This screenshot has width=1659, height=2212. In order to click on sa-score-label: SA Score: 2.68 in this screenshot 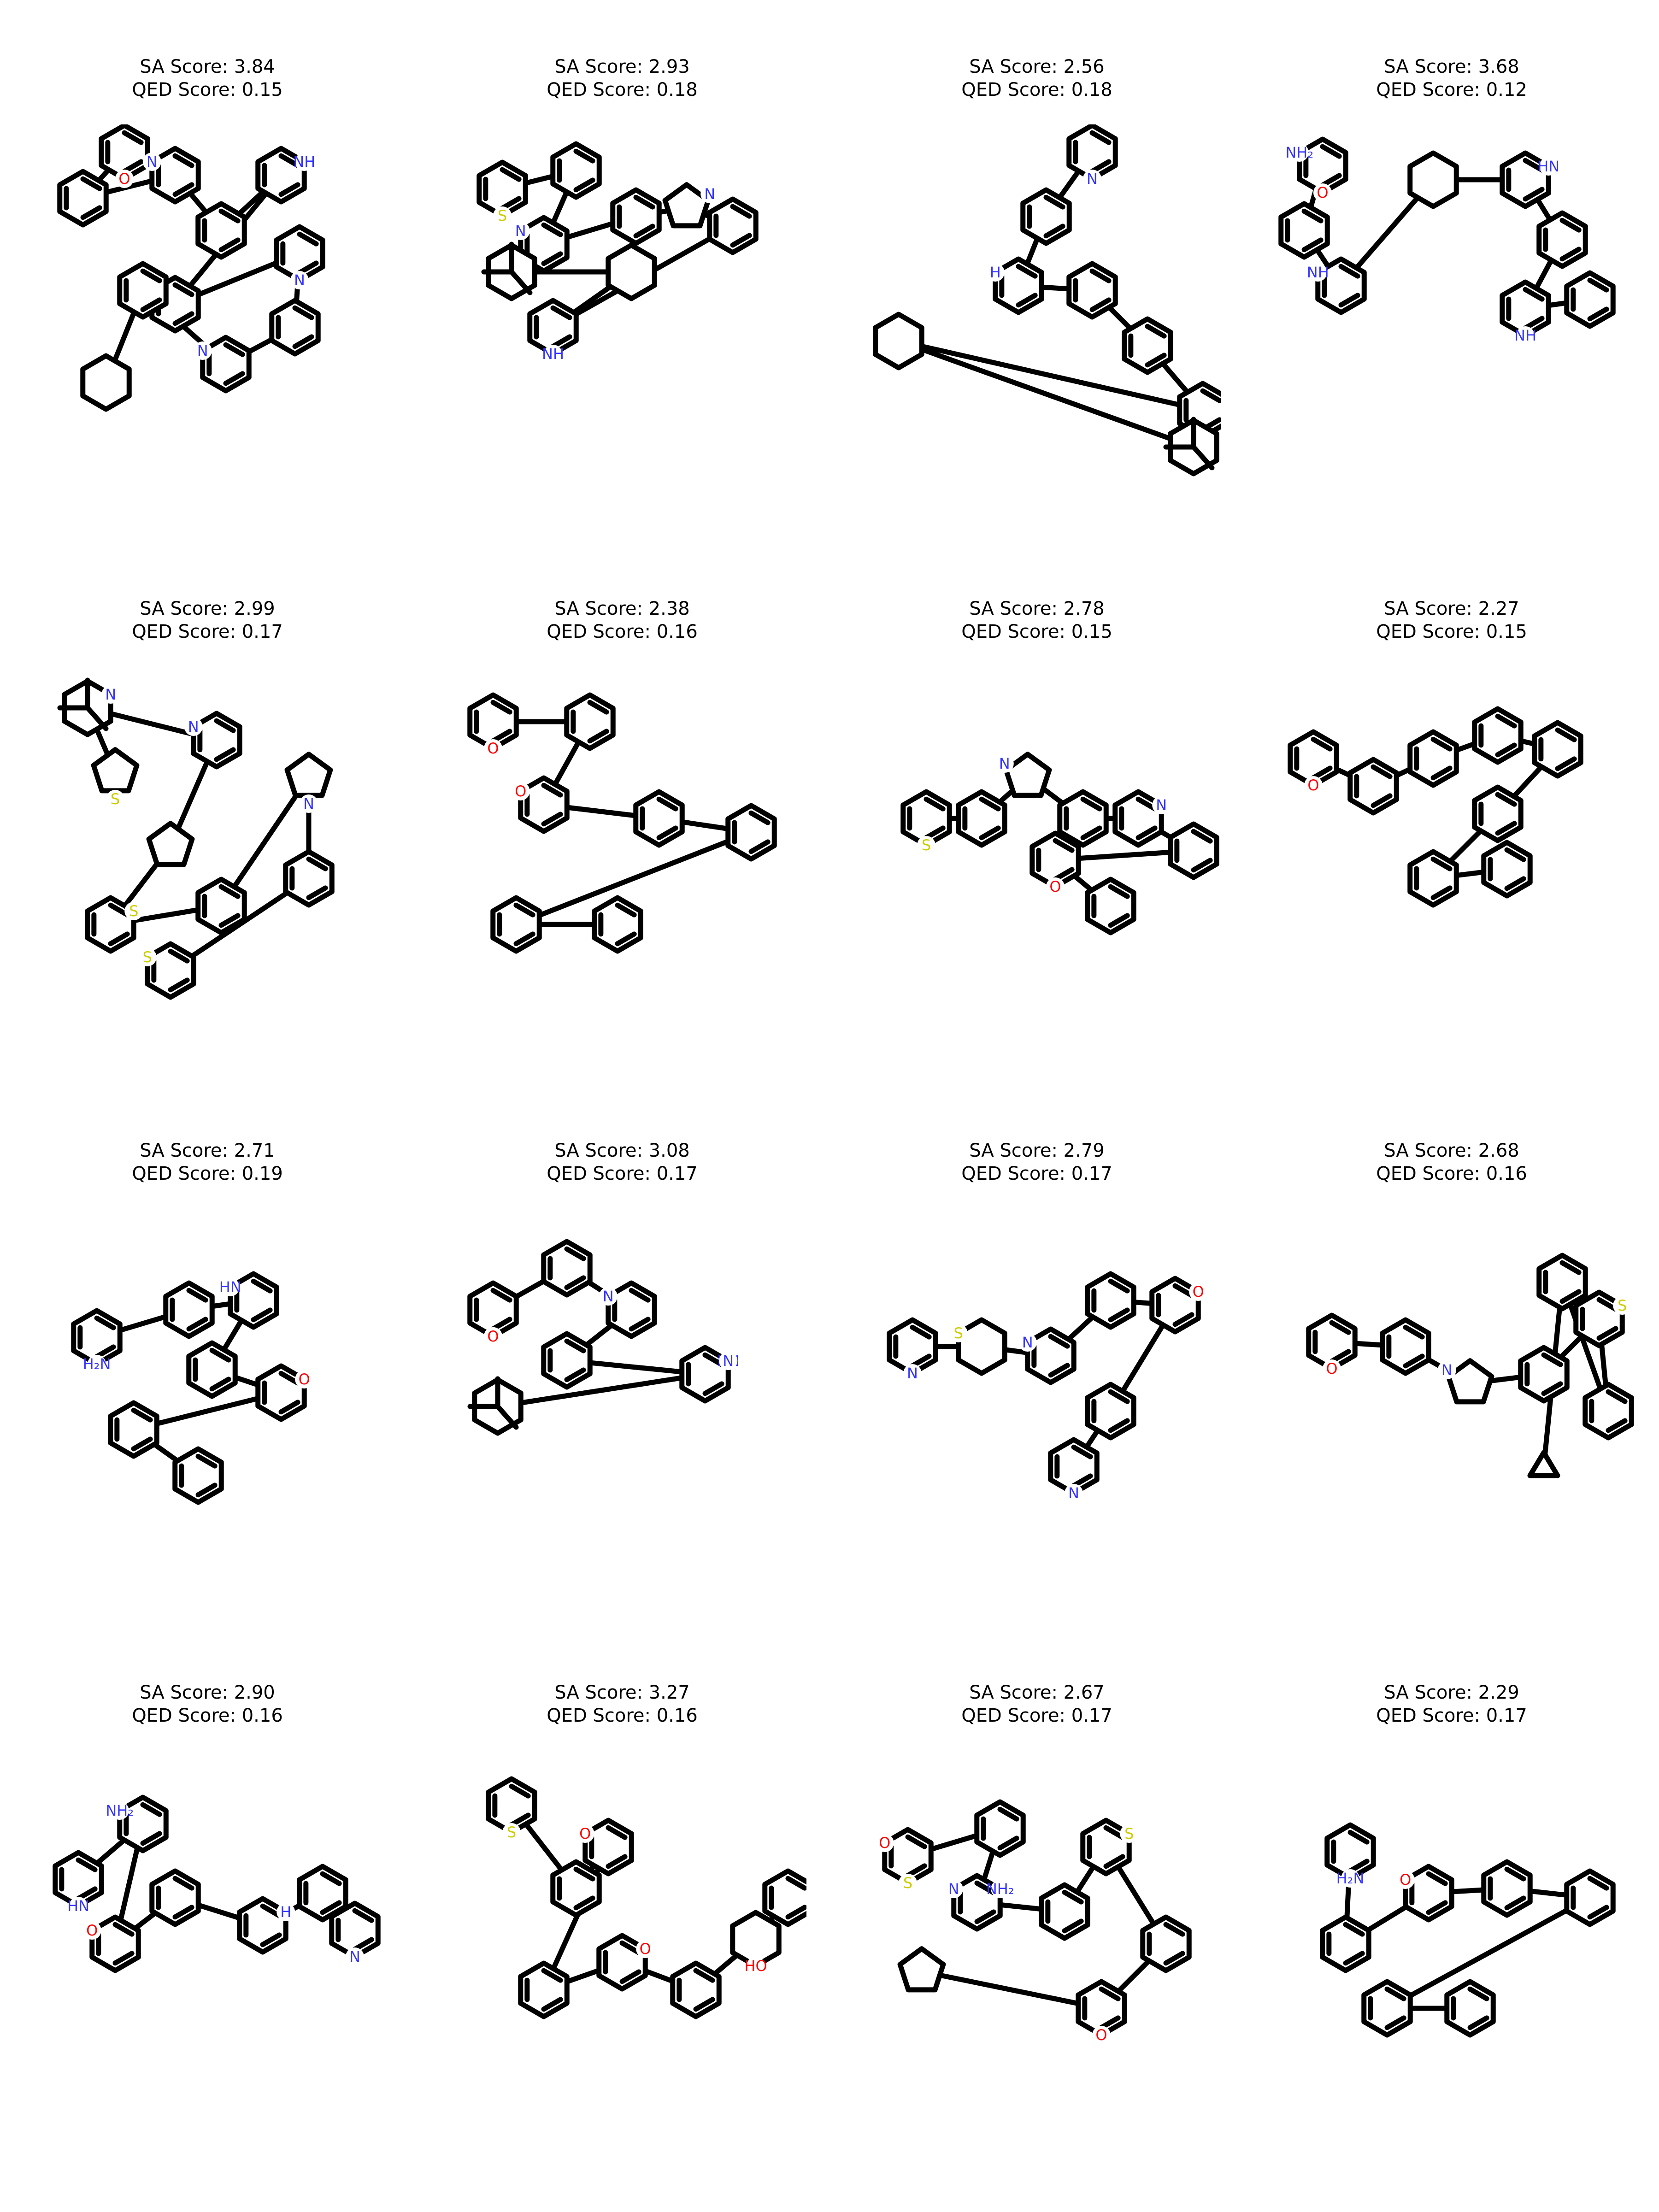, I will do `click(1451, 1150)`.